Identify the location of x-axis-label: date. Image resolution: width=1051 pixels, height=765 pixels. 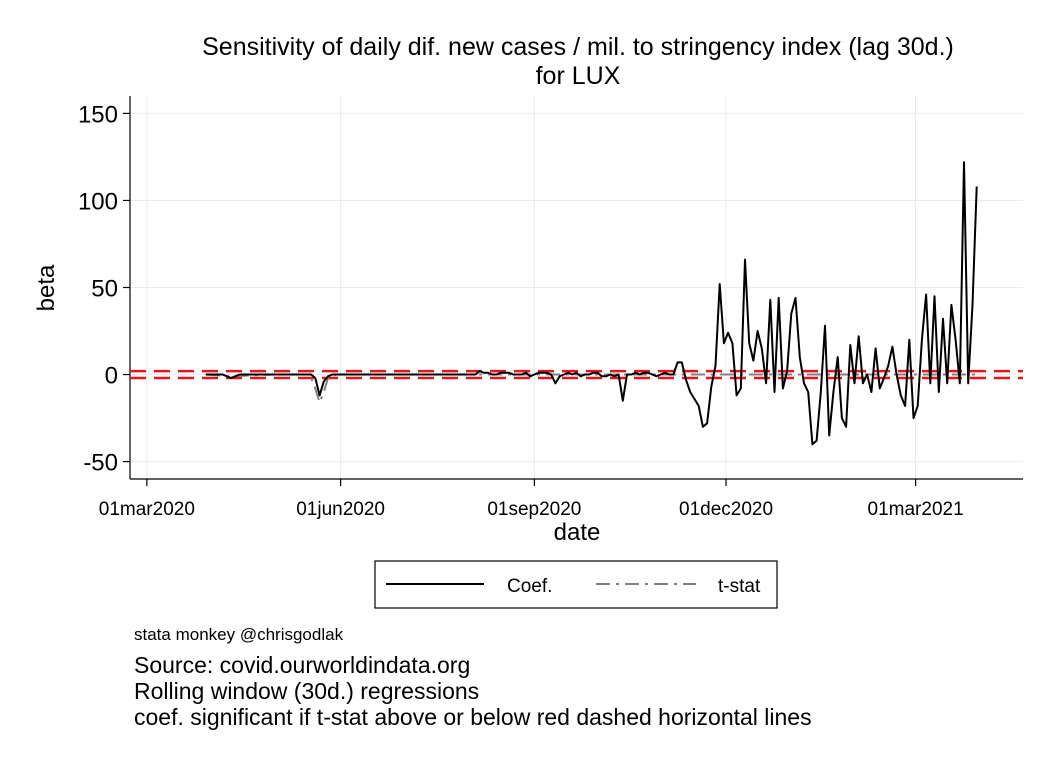
(577, 532).